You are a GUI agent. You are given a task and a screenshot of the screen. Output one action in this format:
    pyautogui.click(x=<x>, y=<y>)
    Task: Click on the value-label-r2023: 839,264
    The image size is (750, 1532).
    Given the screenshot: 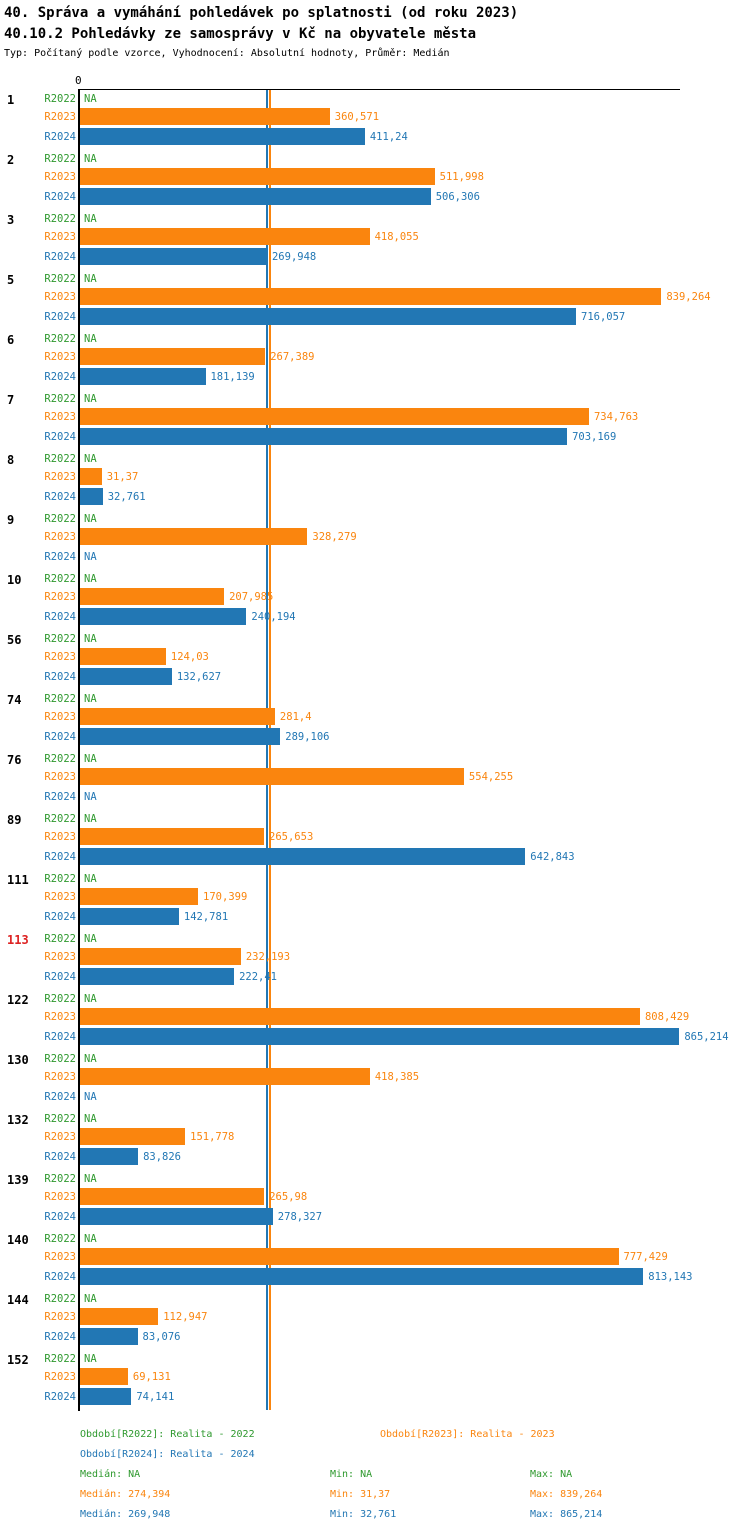 What is the action you would take?
    pyautogui.click(x=688, y=297)
    